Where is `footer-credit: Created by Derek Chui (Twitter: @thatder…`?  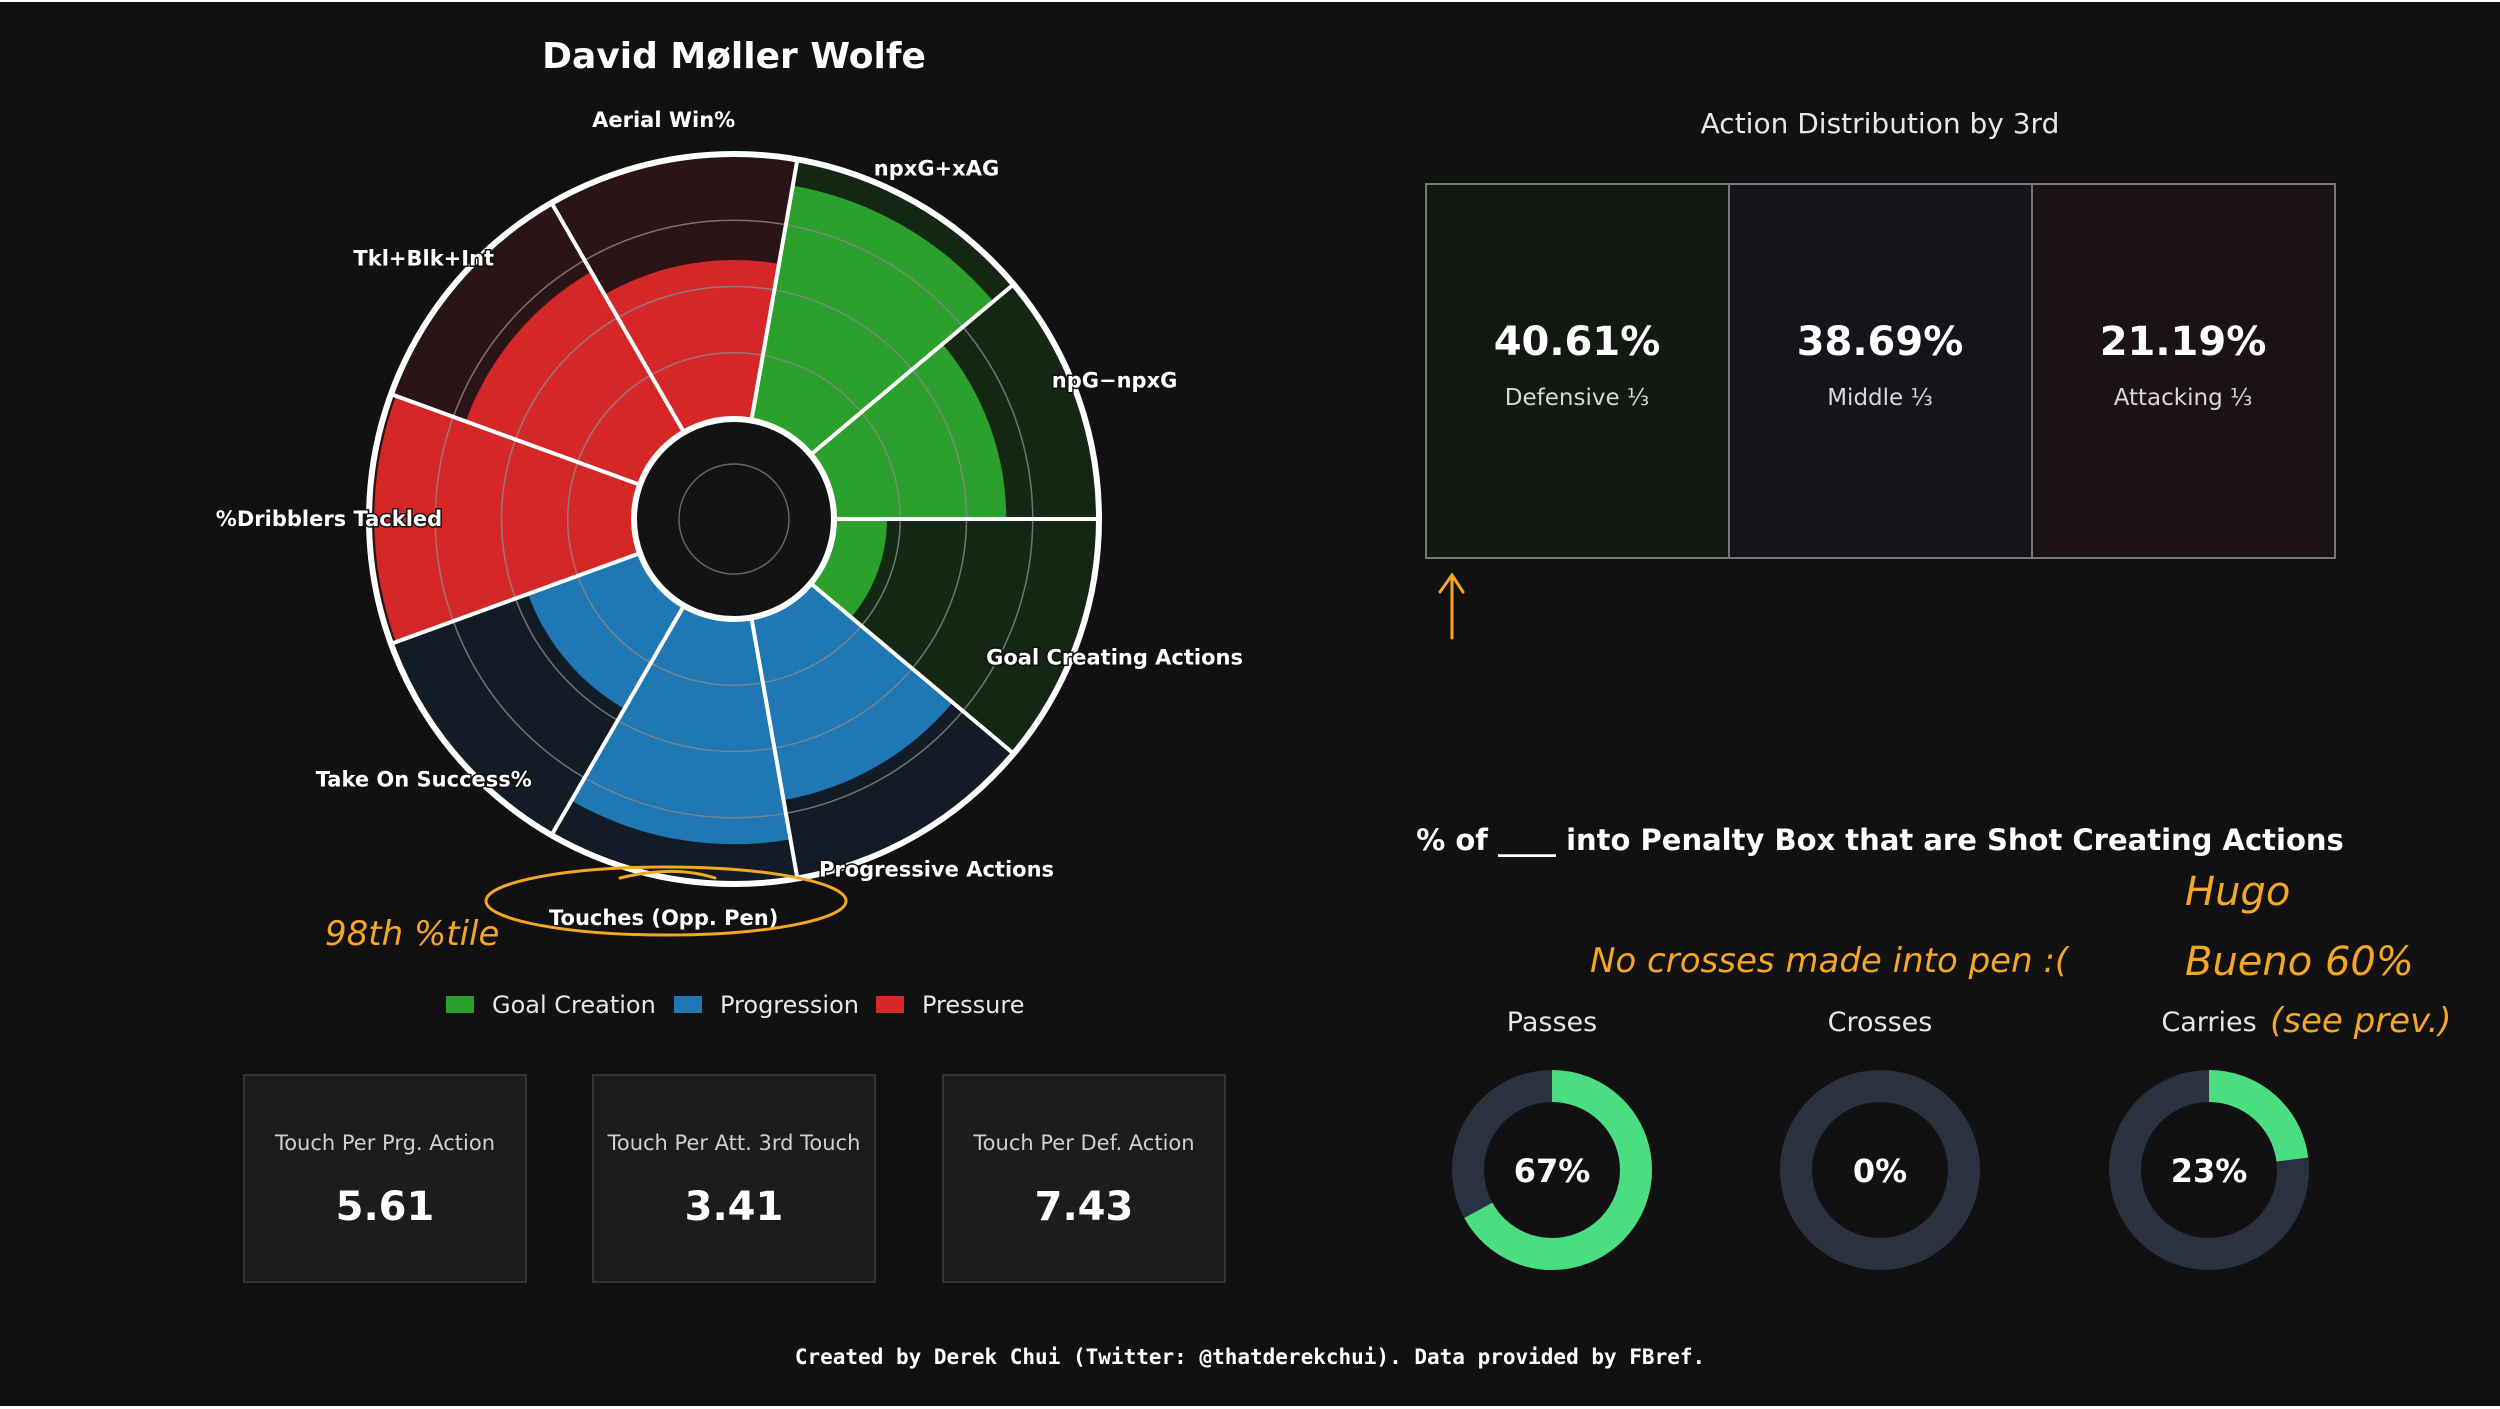
footer-credit: Created by Derek Chui (Twitter: @thatder… is located at coordinates (1250, 1357).